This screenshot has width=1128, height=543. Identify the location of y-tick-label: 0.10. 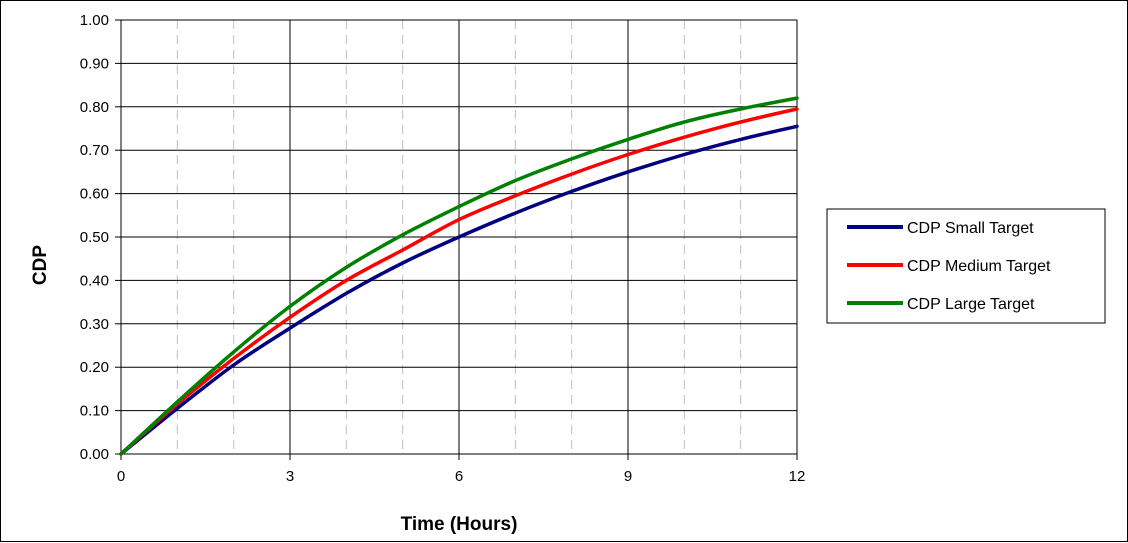
(94, 411).